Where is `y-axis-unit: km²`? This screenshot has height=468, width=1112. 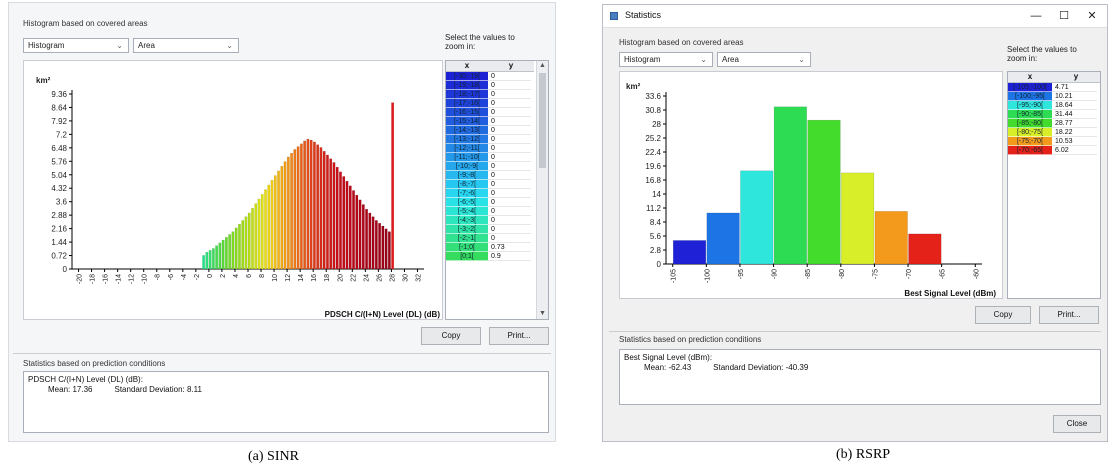
y-axis-unit: km² is located at coordinates (43, 80).